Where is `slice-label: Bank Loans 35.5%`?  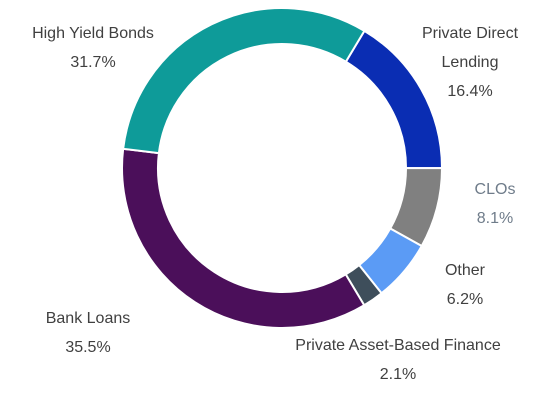 slice-label: Bank Loans 35.5% is located at coordinates (88, 333).